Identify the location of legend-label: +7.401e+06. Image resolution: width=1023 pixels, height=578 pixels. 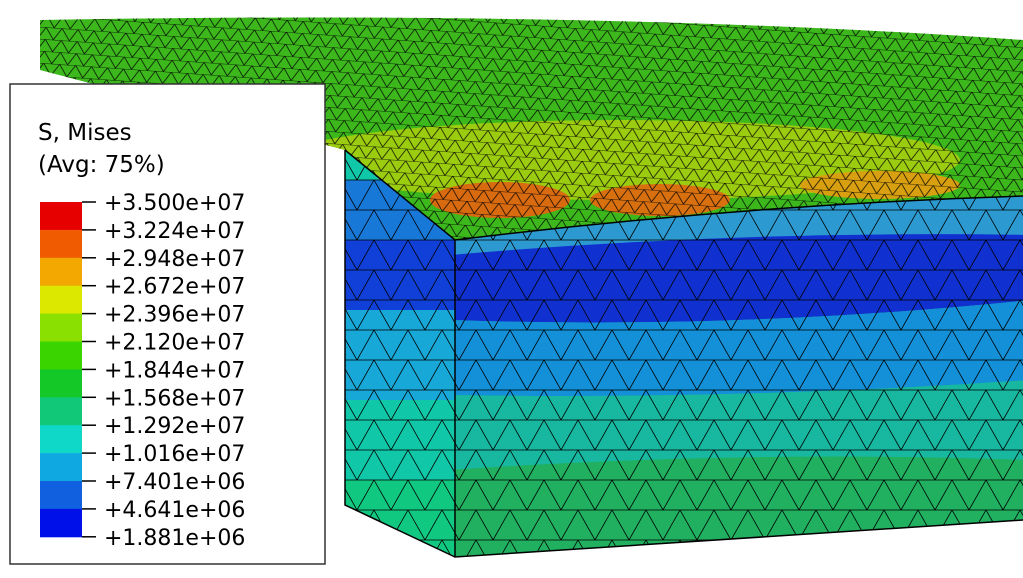
(174, 482).